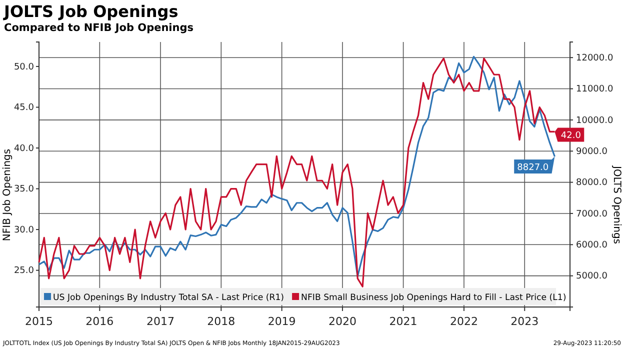 The image size is (624, 349). I want to click on y2-tick-label: 9000.0, so click(592, 152).